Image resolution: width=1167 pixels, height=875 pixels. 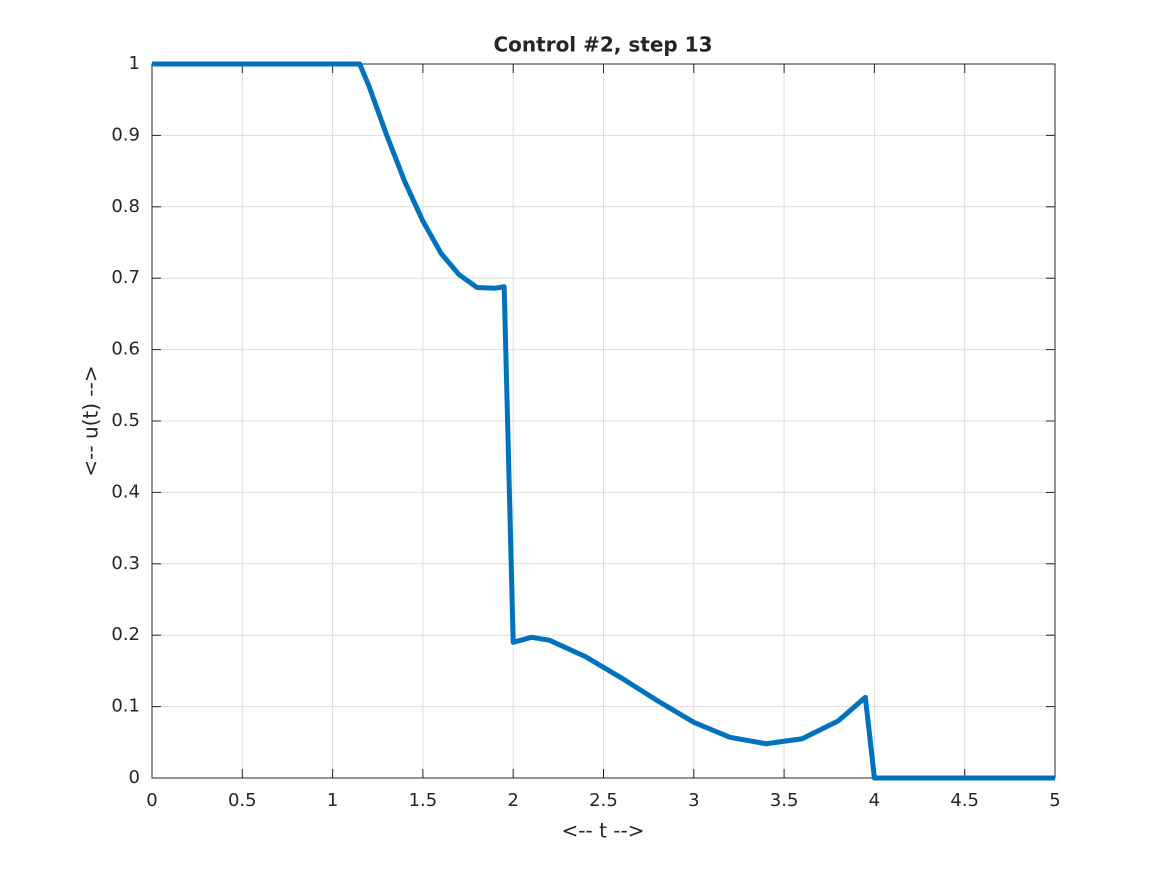 What do you see at coordinates (242, 800) in the screenshot?
I see `x-tick-label: 0.5` at bounding box center [242, 800].